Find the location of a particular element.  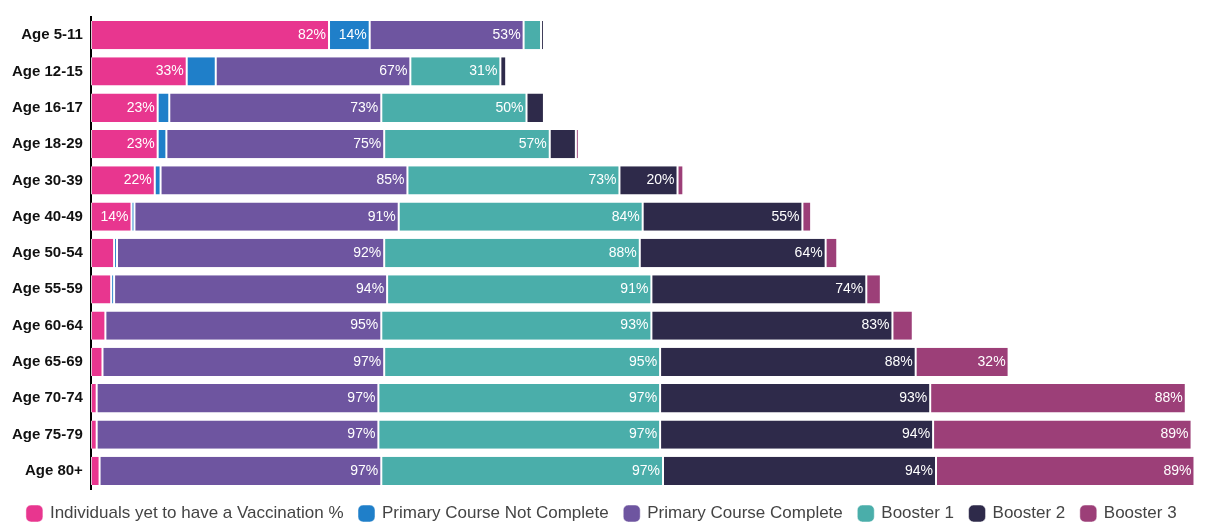

data-label: 83% is located at coordinates (875, 324).